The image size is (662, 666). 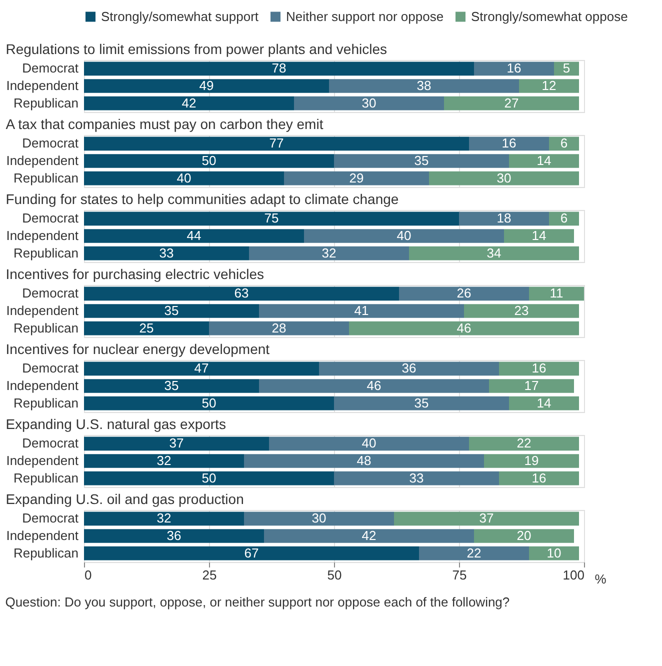 I want to click on data-label: 37, so click(x=486, y=518).